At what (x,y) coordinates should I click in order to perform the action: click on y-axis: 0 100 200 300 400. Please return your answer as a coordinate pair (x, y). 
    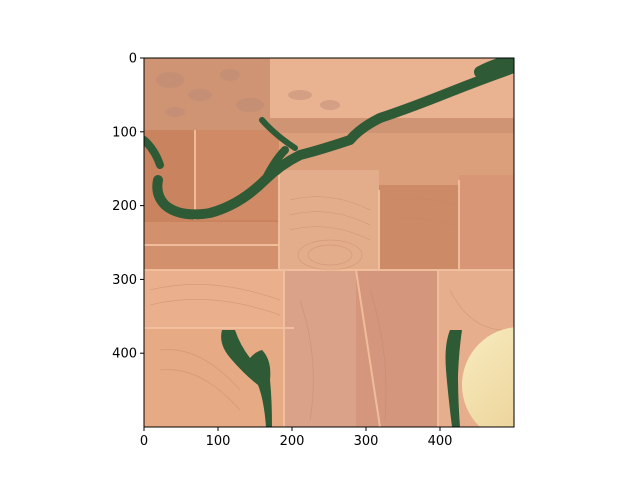
    Looking at the image, I should click on (128, 207).